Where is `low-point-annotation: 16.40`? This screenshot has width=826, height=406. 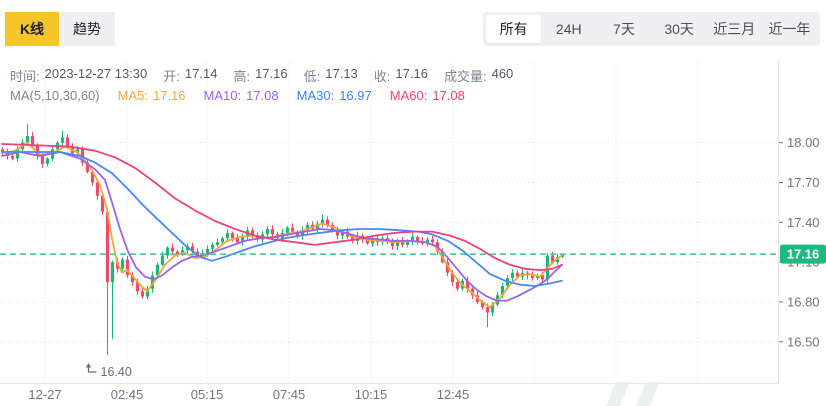
low-point-annotation: 16.40 is located at coordinates (108, 371).